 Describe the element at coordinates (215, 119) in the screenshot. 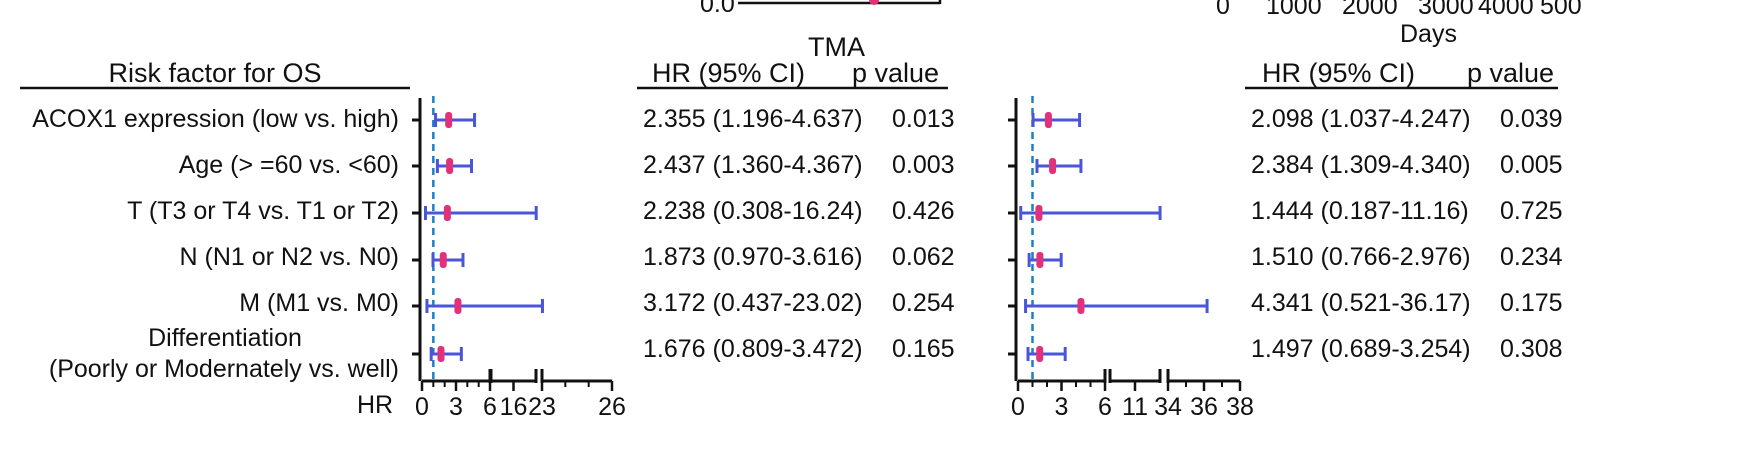

I see `row-label: ACOX1 expression (low vs. high)` at that location.